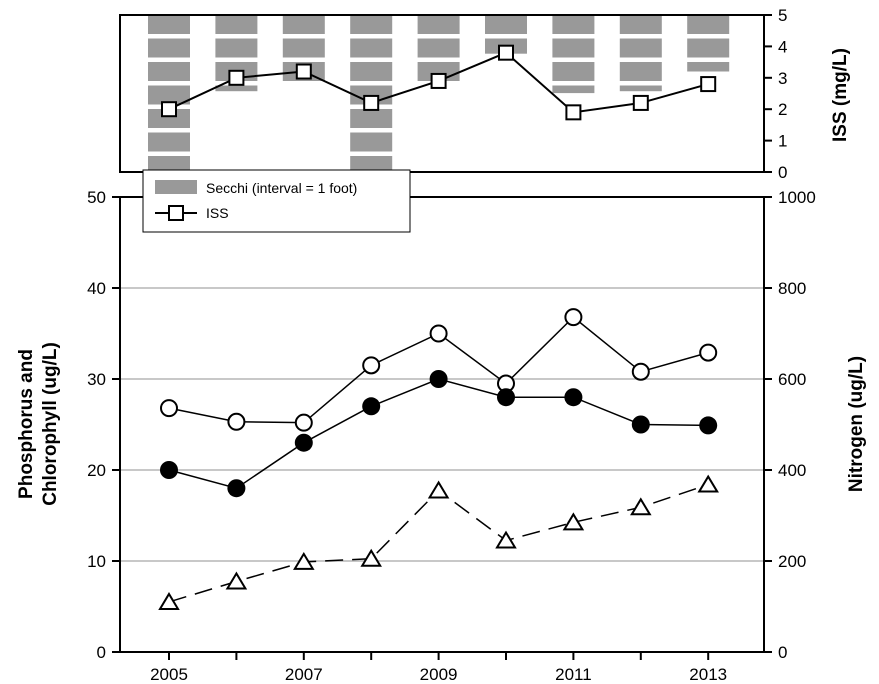 The image size is (879, 684). What do you see at coordinates (438, 543) in the screenshot?
I see `triangle-line` at bounding box center [438, 543].